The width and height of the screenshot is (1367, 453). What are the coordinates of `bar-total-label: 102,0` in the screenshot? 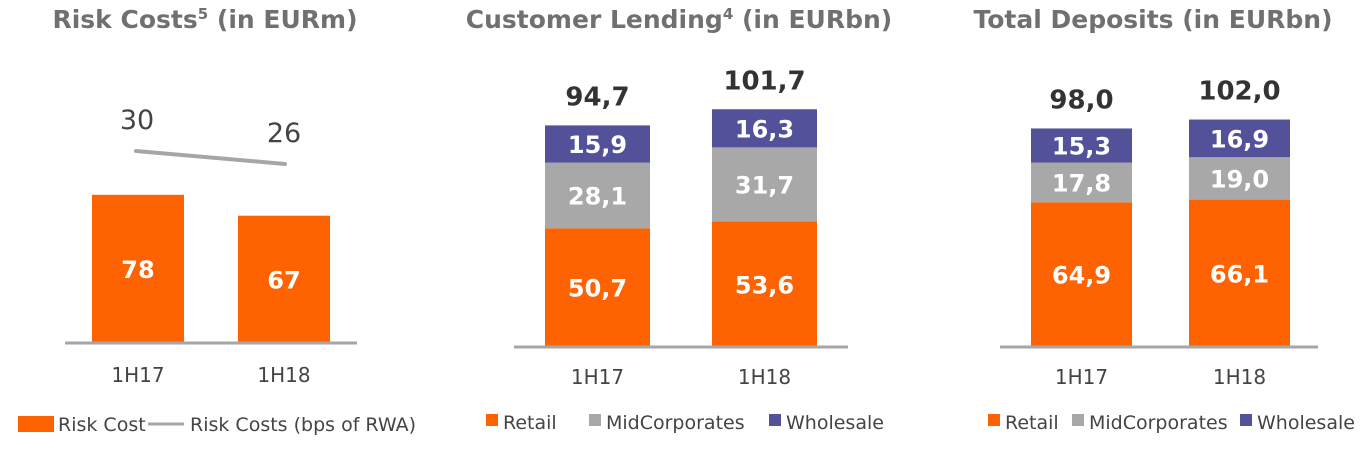 It's located at (1239, 92).